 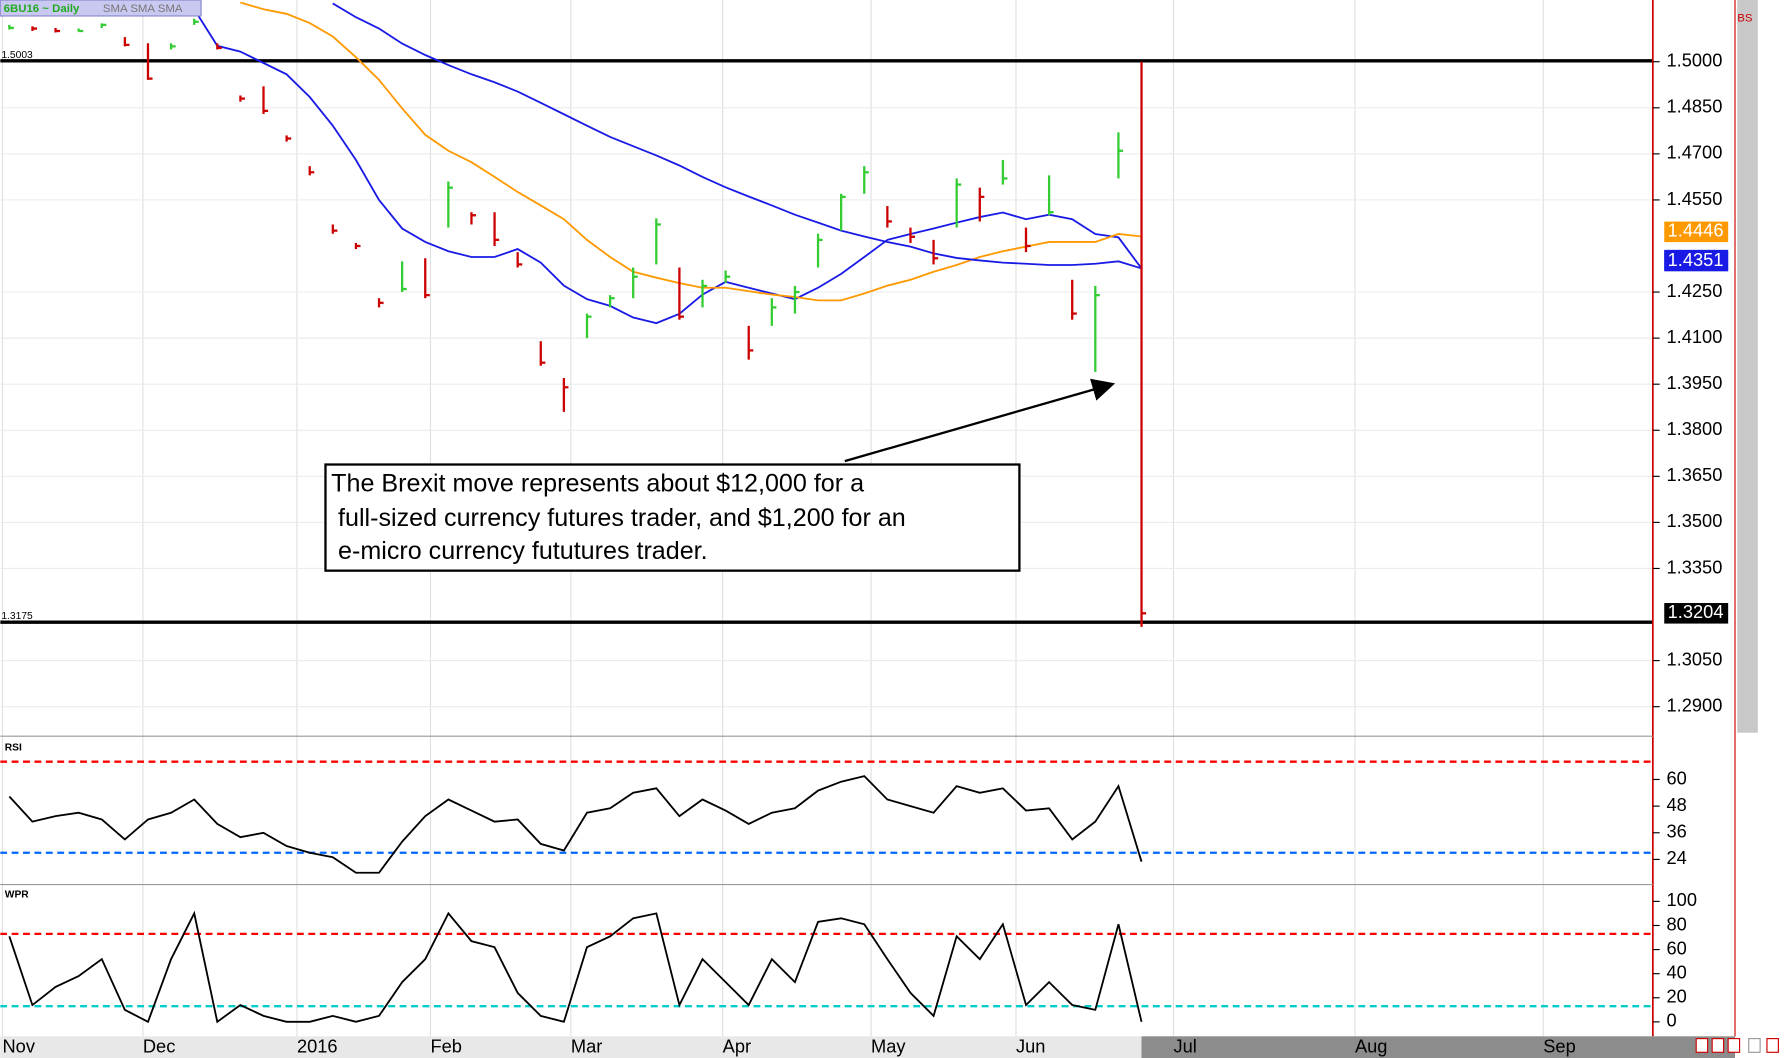 What do you see at coordinates (1695, 520) in the screenshot?
I see `y-tick-label: 1.3500` at bounding box center [1695, 520].